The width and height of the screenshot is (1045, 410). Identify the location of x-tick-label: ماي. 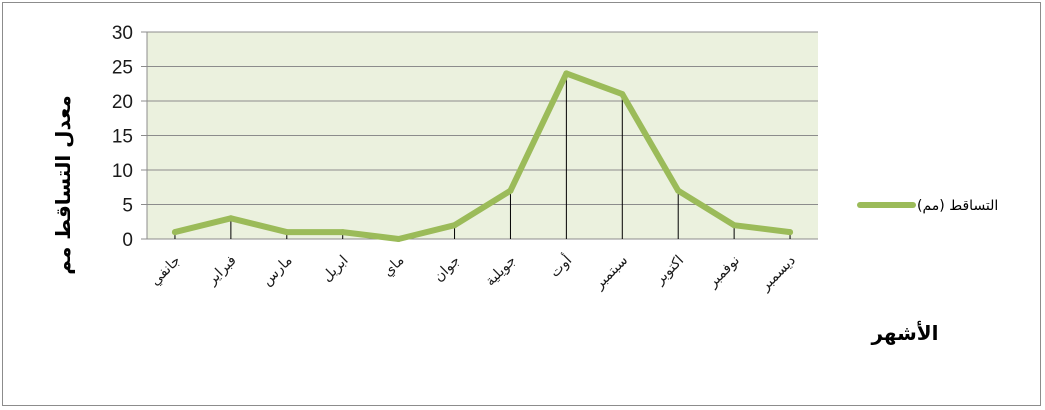
(393, 266).